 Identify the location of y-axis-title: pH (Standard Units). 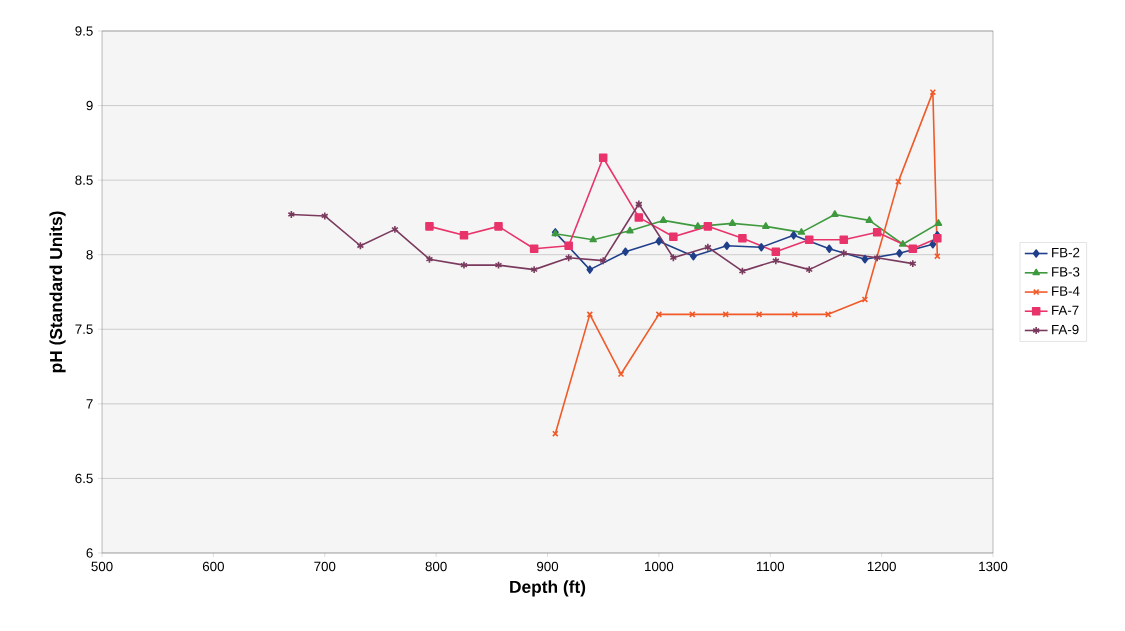
(57, 292).